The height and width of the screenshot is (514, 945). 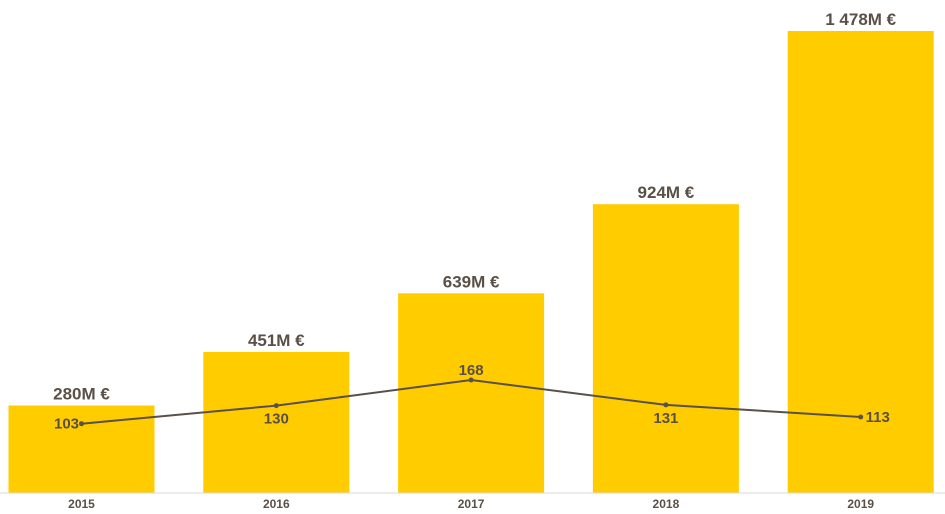 What do you see at coordinates (860, 19) in the screenshot?
I see `bar-value-label-2019: 1 478M €` at bounding box center [860, 19].